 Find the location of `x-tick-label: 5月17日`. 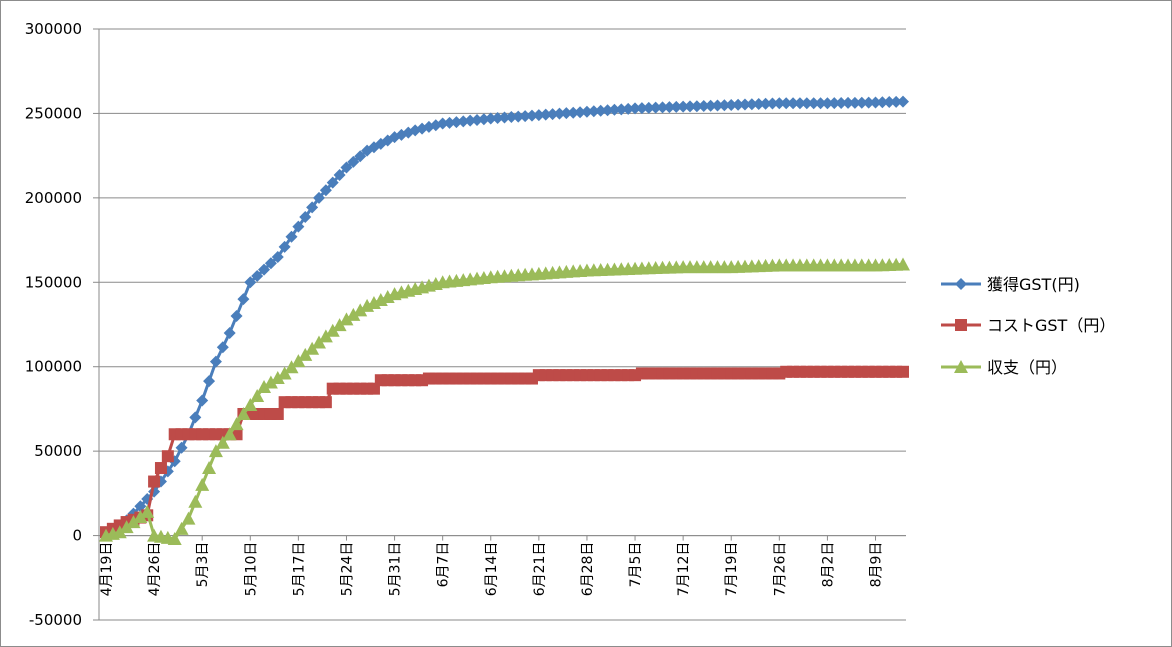

x-tick-label: 5月17日 is located at coordinates (299, 569).